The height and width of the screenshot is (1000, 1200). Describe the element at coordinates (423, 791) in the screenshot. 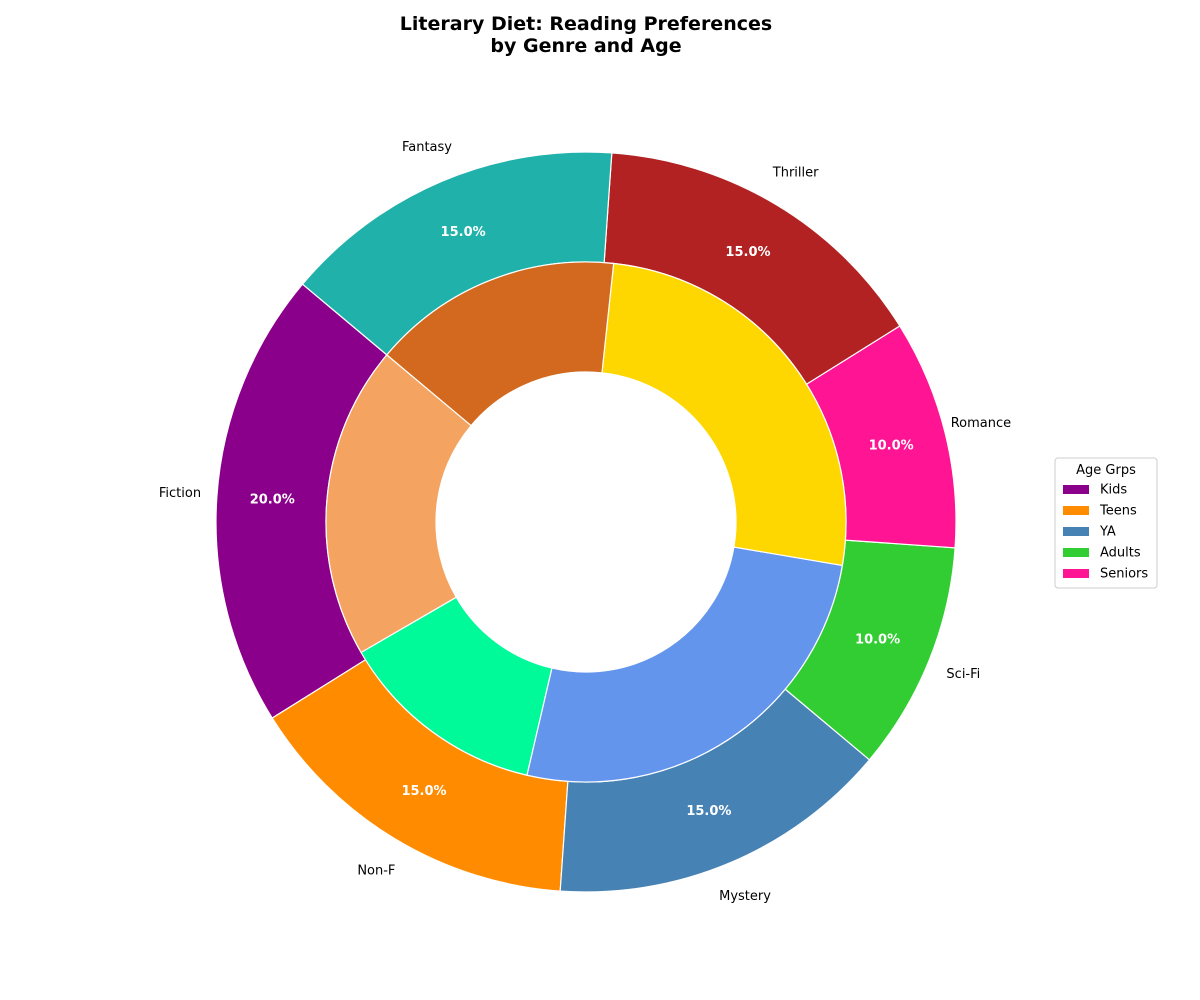

I see `percent-label-non-f: 15.0%` at that location.